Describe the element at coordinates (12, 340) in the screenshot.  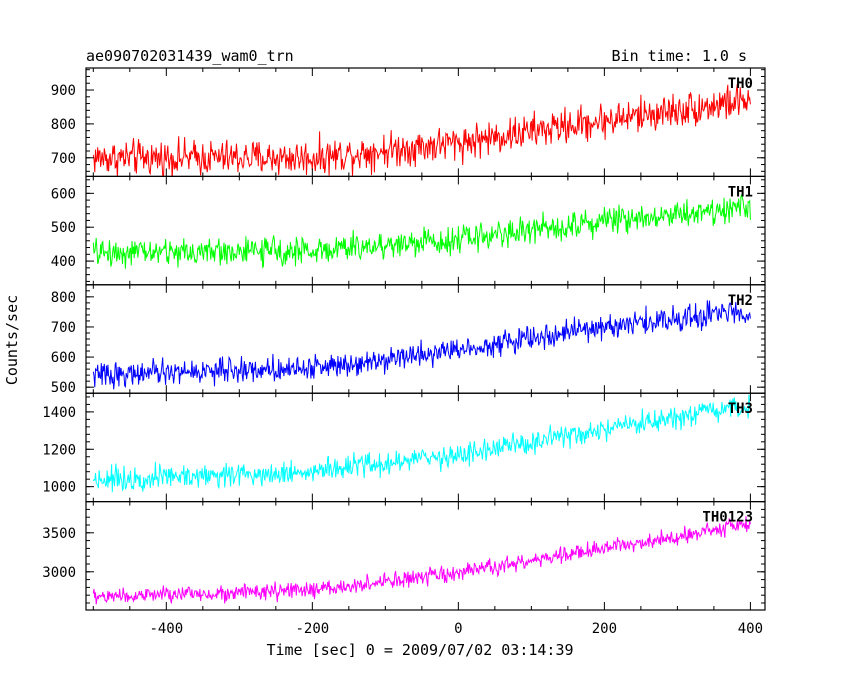
I see `y-axis-label: Counts/sec` at that location.